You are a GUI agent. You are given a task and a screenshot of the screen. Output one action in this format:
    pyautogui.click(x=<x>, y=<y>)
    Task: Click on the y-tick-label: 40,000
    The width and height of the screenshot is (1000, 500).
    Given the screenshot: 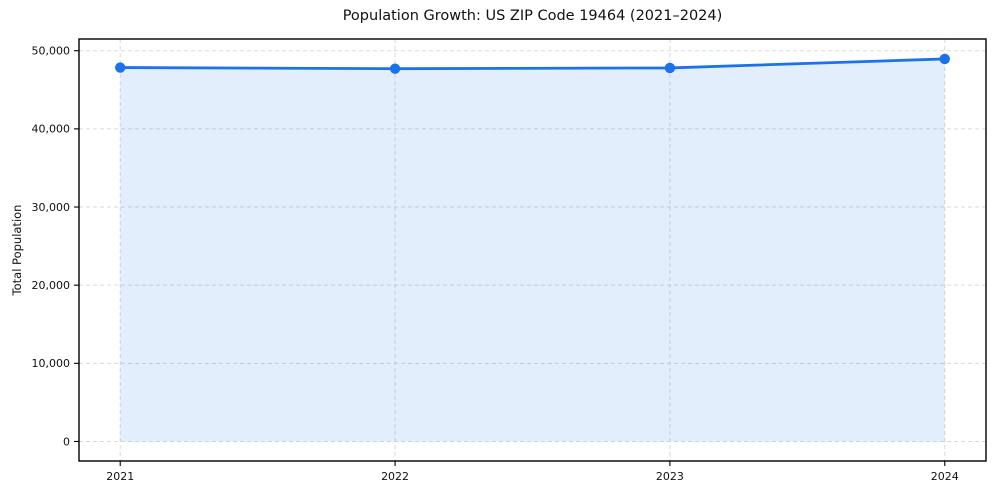 What is the action you would take?
    pyautogui.click(x=51, y=129)
    